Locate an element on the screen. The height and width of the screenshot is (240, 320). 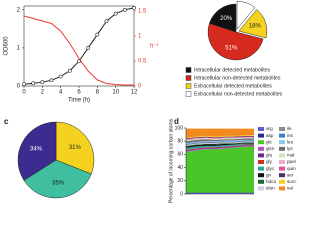
slice-label: 18% is located at coordinates (255, 26).